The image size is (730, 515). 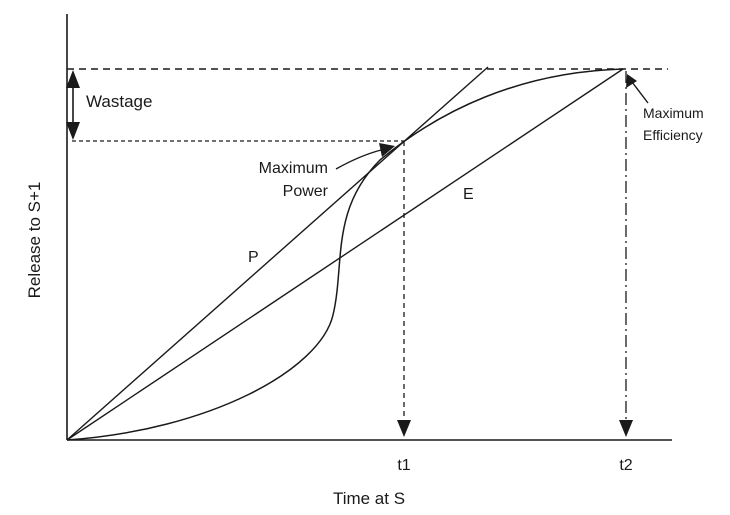 What do you see at coordinates (673, 135) in the screenshot?
I see `max-efficiency-label-line2: Efficiency` at bounding box center [673, 135].